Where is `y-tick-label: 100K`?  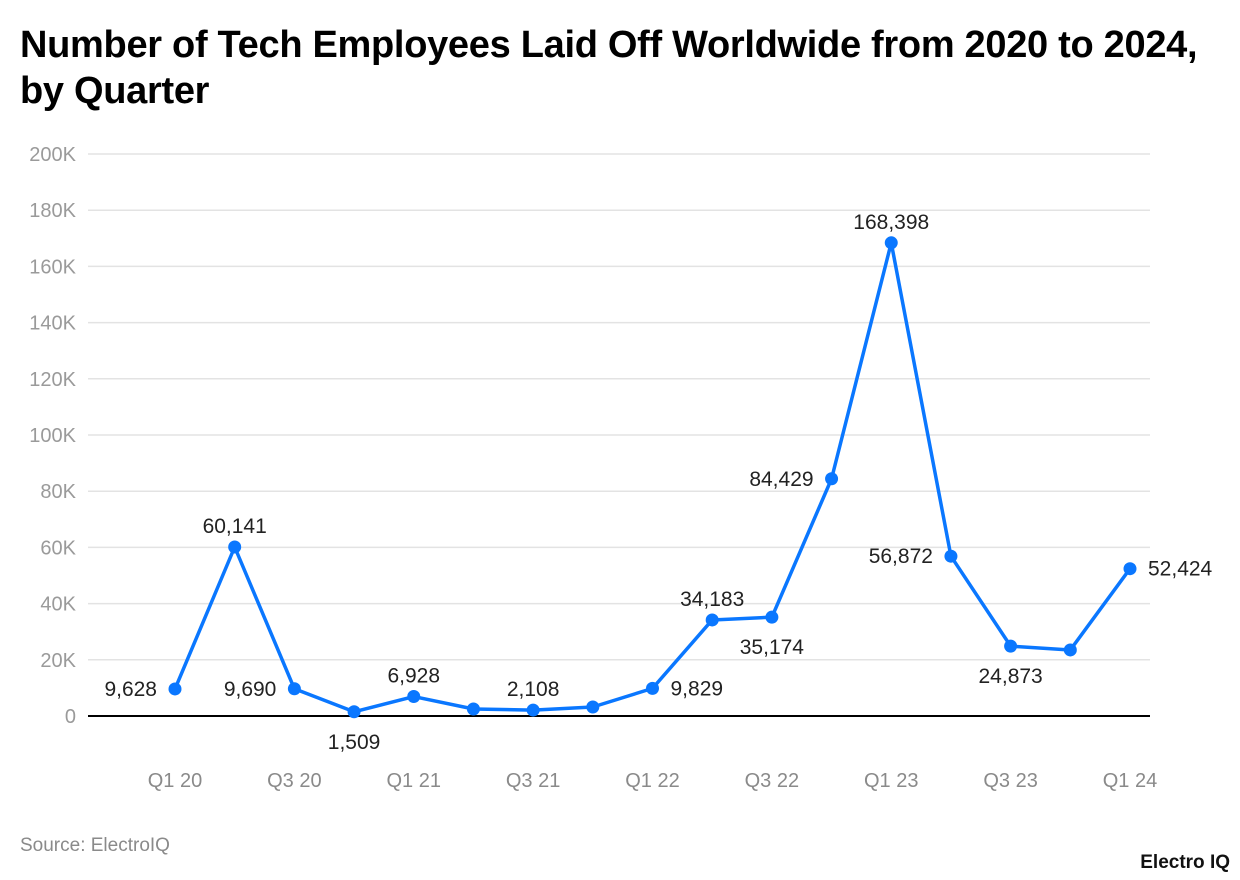 y-tick-label: 100K is located at coordinates (52, 436).